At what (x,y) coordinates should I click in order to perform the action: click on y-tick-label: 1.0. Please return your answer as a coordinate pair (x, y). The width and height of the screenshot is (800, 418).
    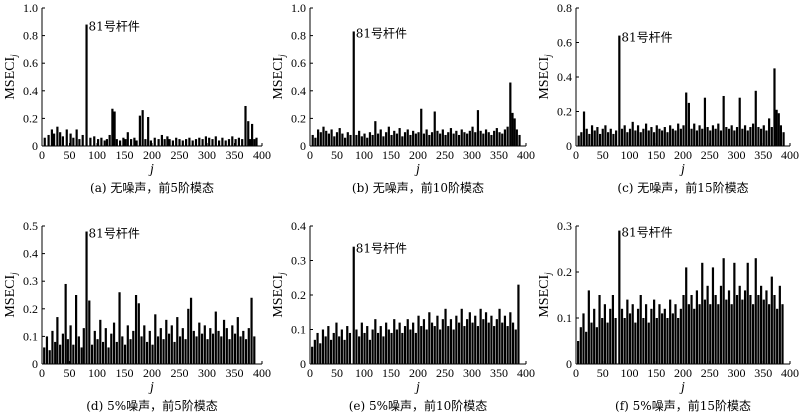
    Looking at the image, I should click on (298, 8).